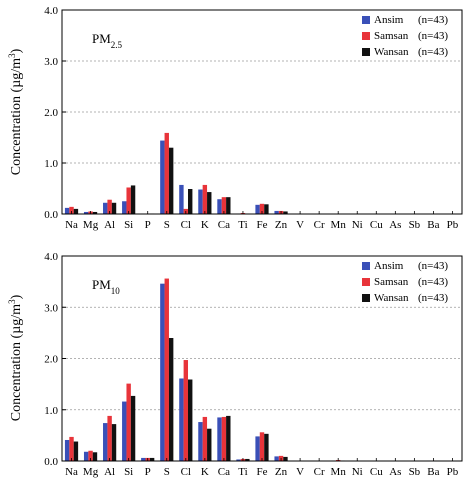  Describe the element at coordinates (186, 472) in the screenshot. I see `category-label-cl: Cl` at that location.